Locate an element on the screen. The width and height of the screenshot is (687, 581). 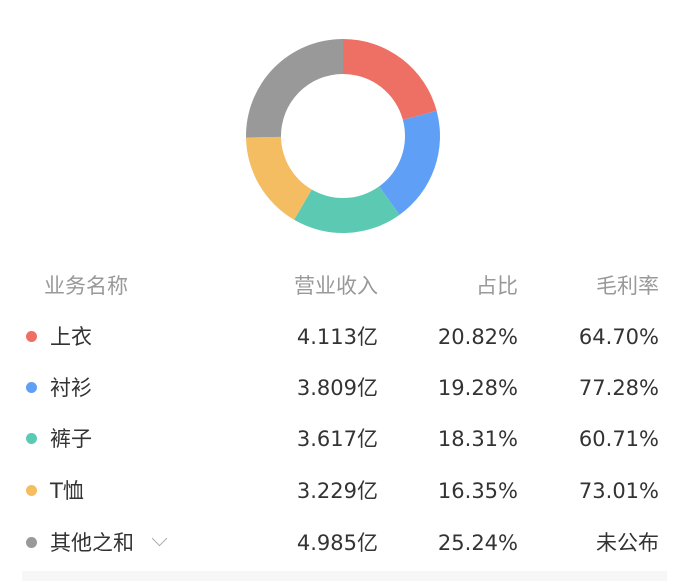
footer-panel is located at coordinates (344, 576).